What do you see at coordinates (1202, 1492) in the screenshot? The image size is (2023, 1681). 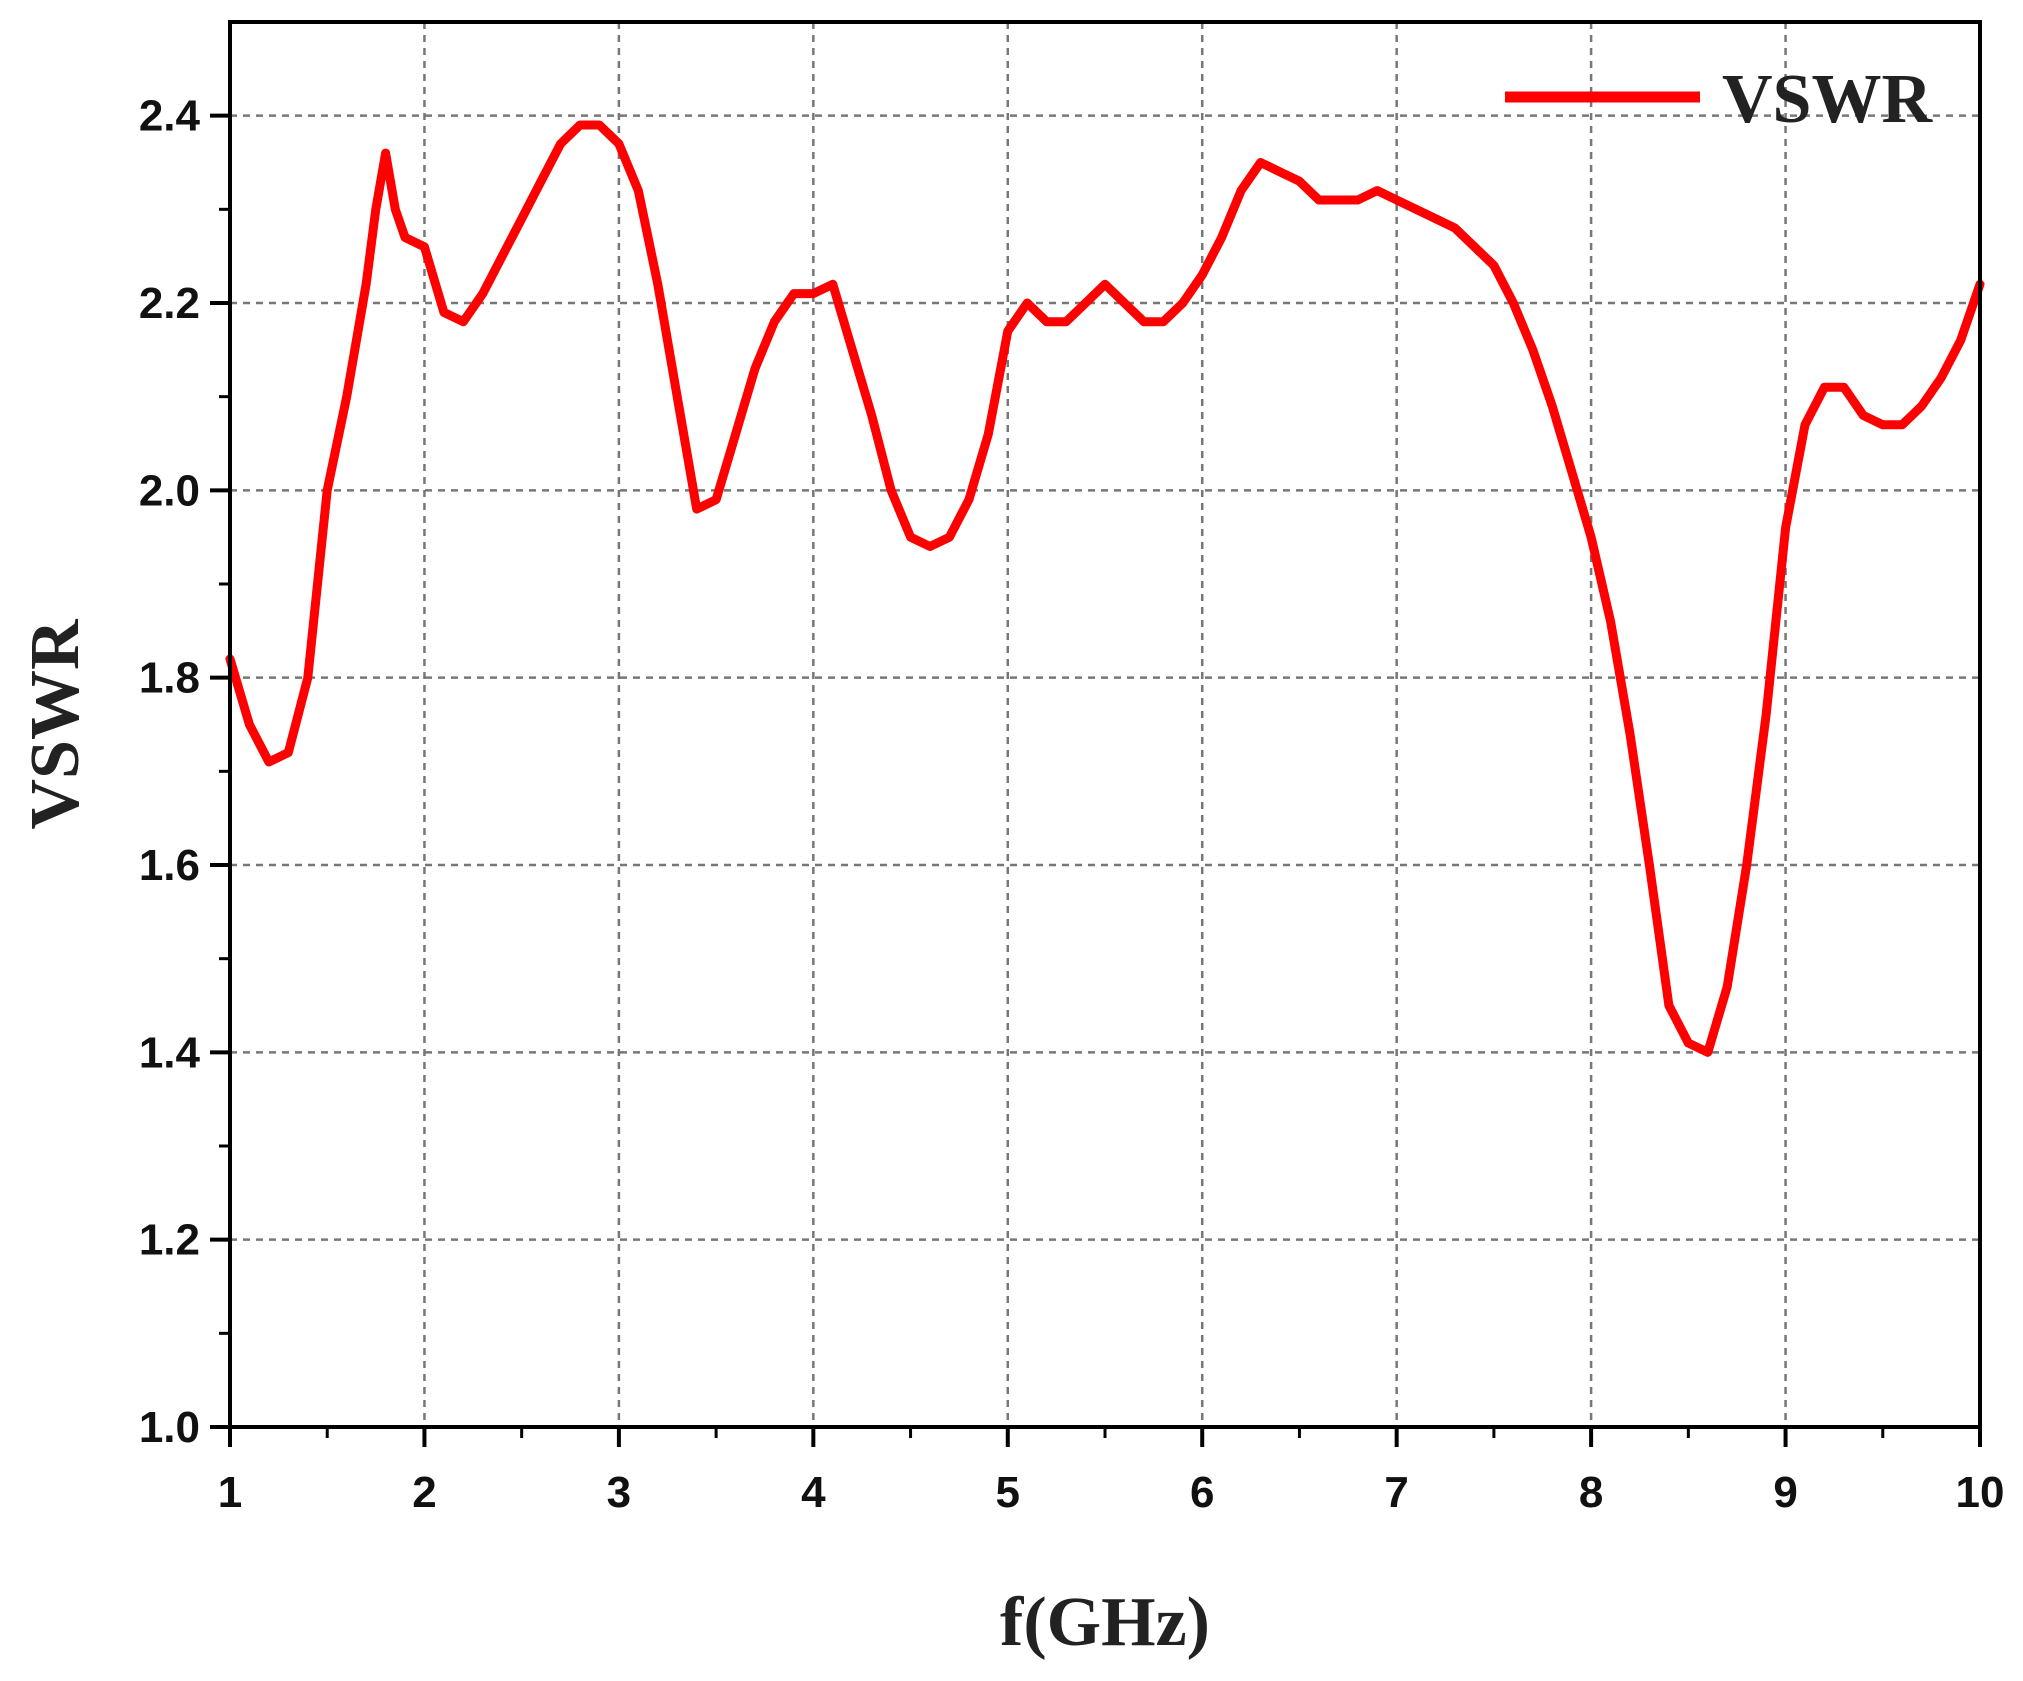 I see `x-tick-label: 6` at bounding box center [1202, 1492].